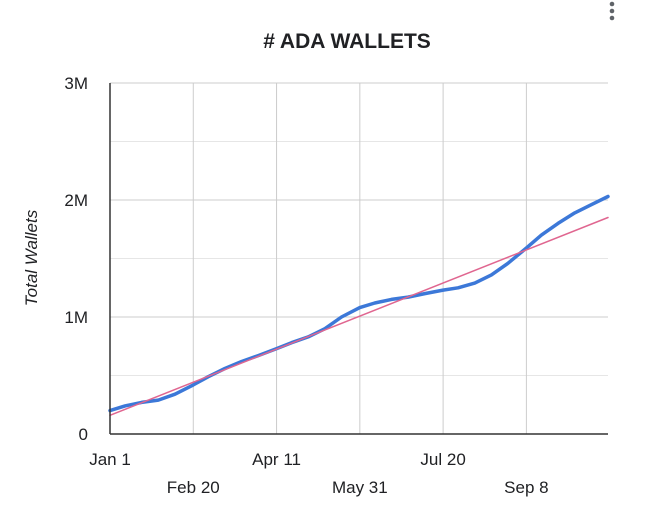  What do you see at coordinates (276, 459) in the screenshot?
I see `x-tick-label: Apr 11` at bounding box center [276, 459].